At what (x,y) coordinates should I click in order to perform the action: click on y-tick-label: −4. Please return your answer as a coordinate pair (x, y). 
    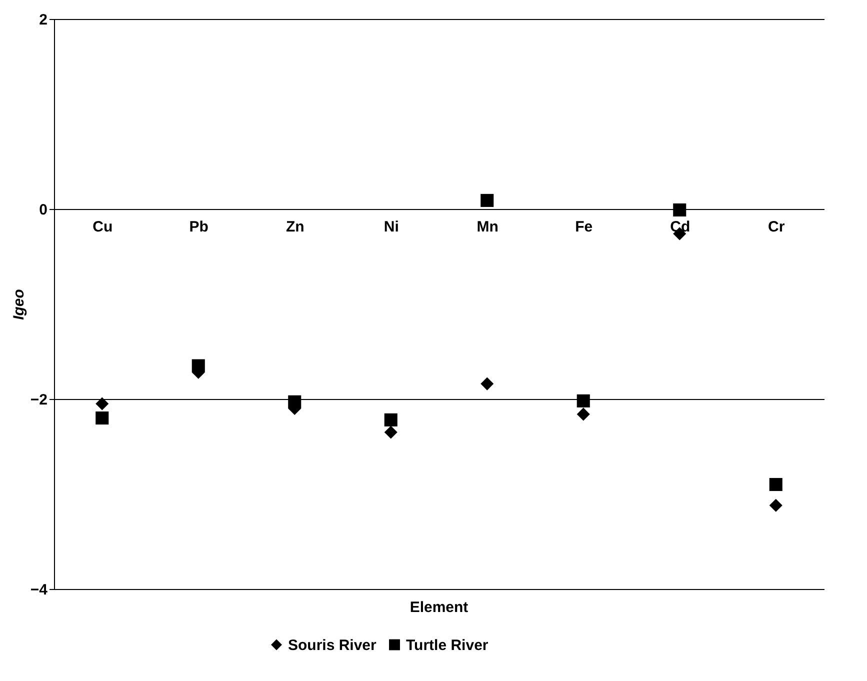
    Looking at the image, I should click on (39, 590).